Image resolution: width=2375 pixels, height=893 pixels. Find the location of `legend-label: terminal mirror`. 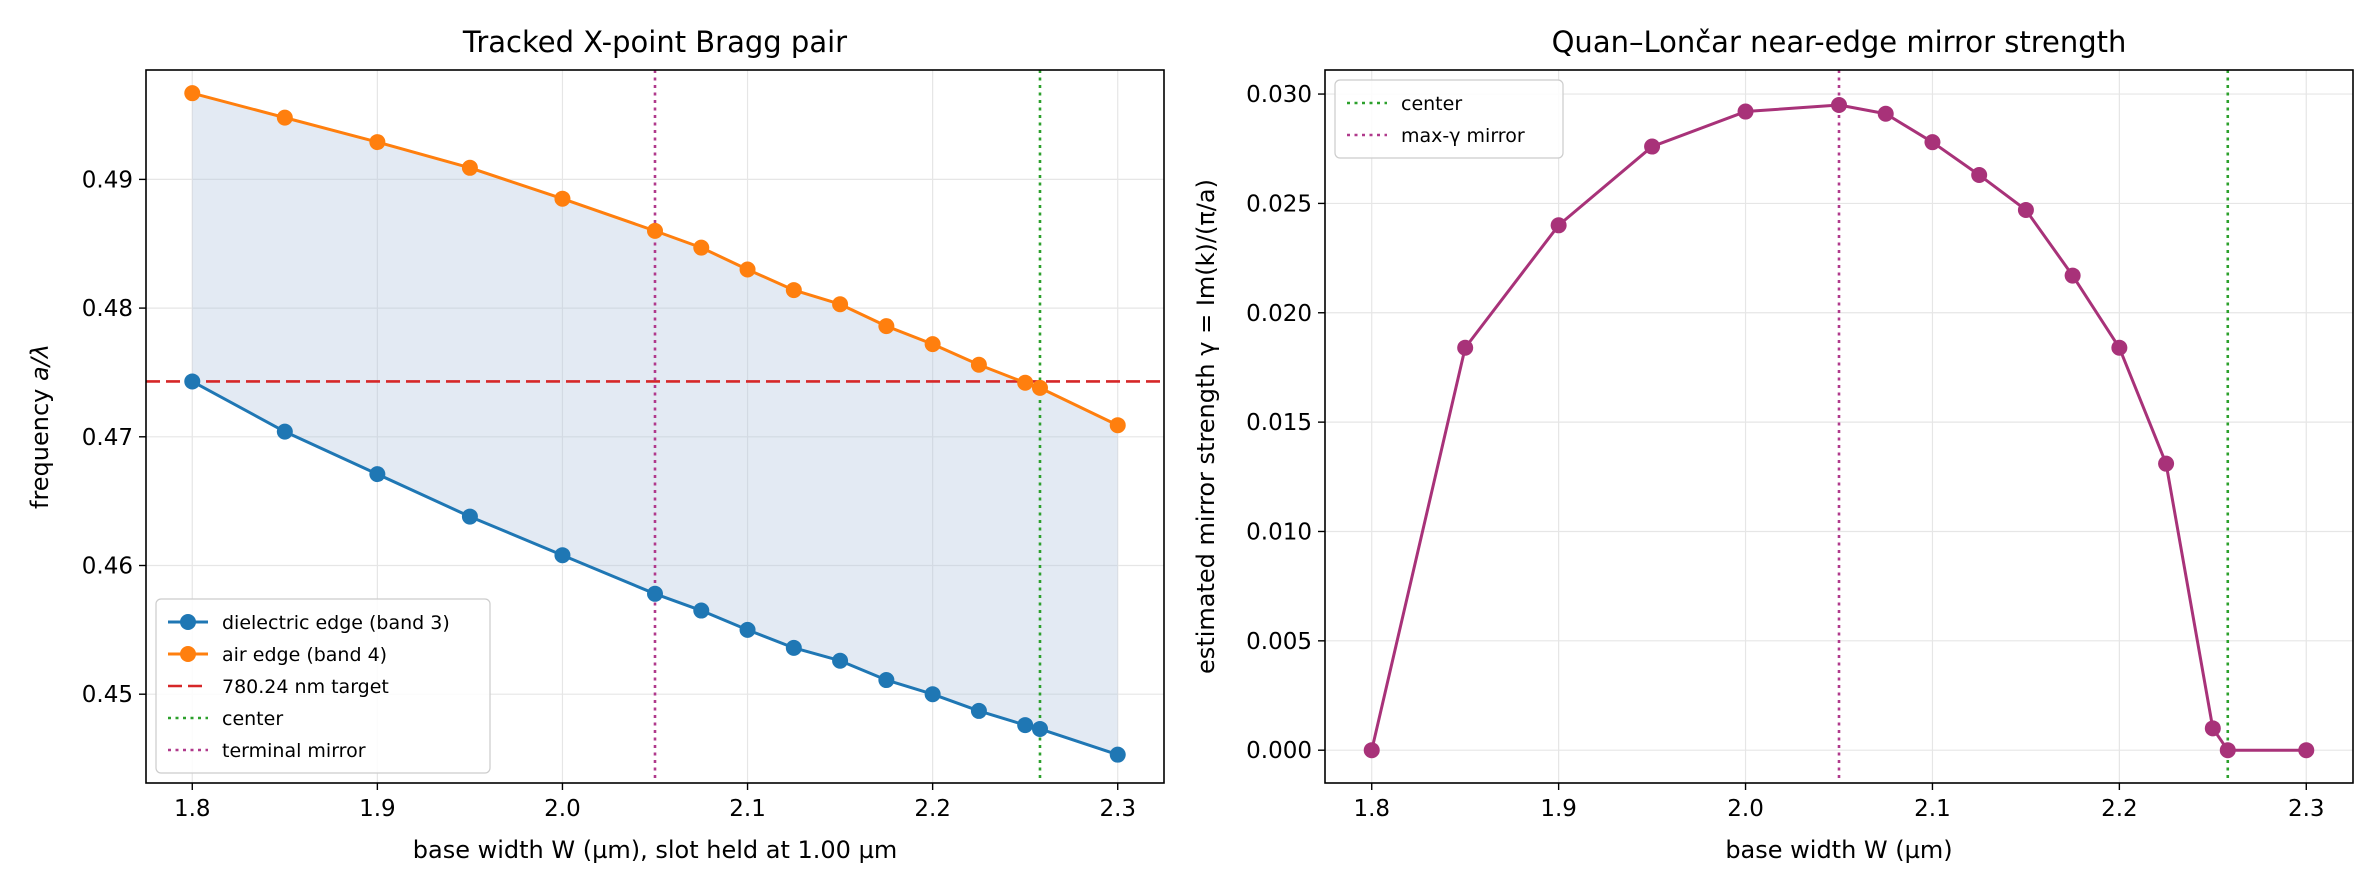

legend-label: terminal mirror is located at coordinates (294, 751).